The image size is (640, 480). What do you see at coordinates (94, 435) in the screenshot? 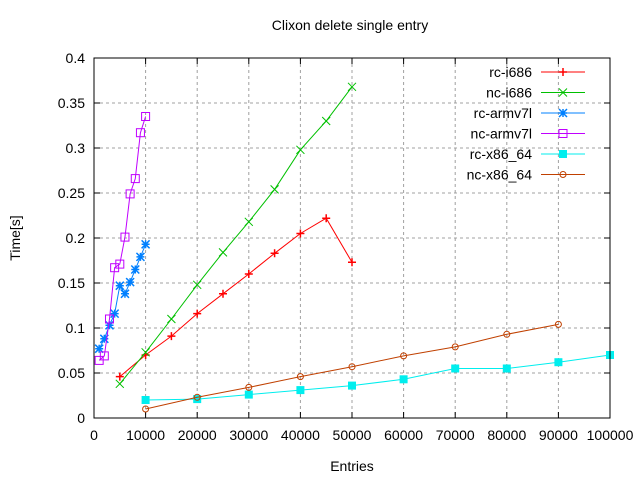
I see `x-tick-label: 0` at bounding box center [94, 435].